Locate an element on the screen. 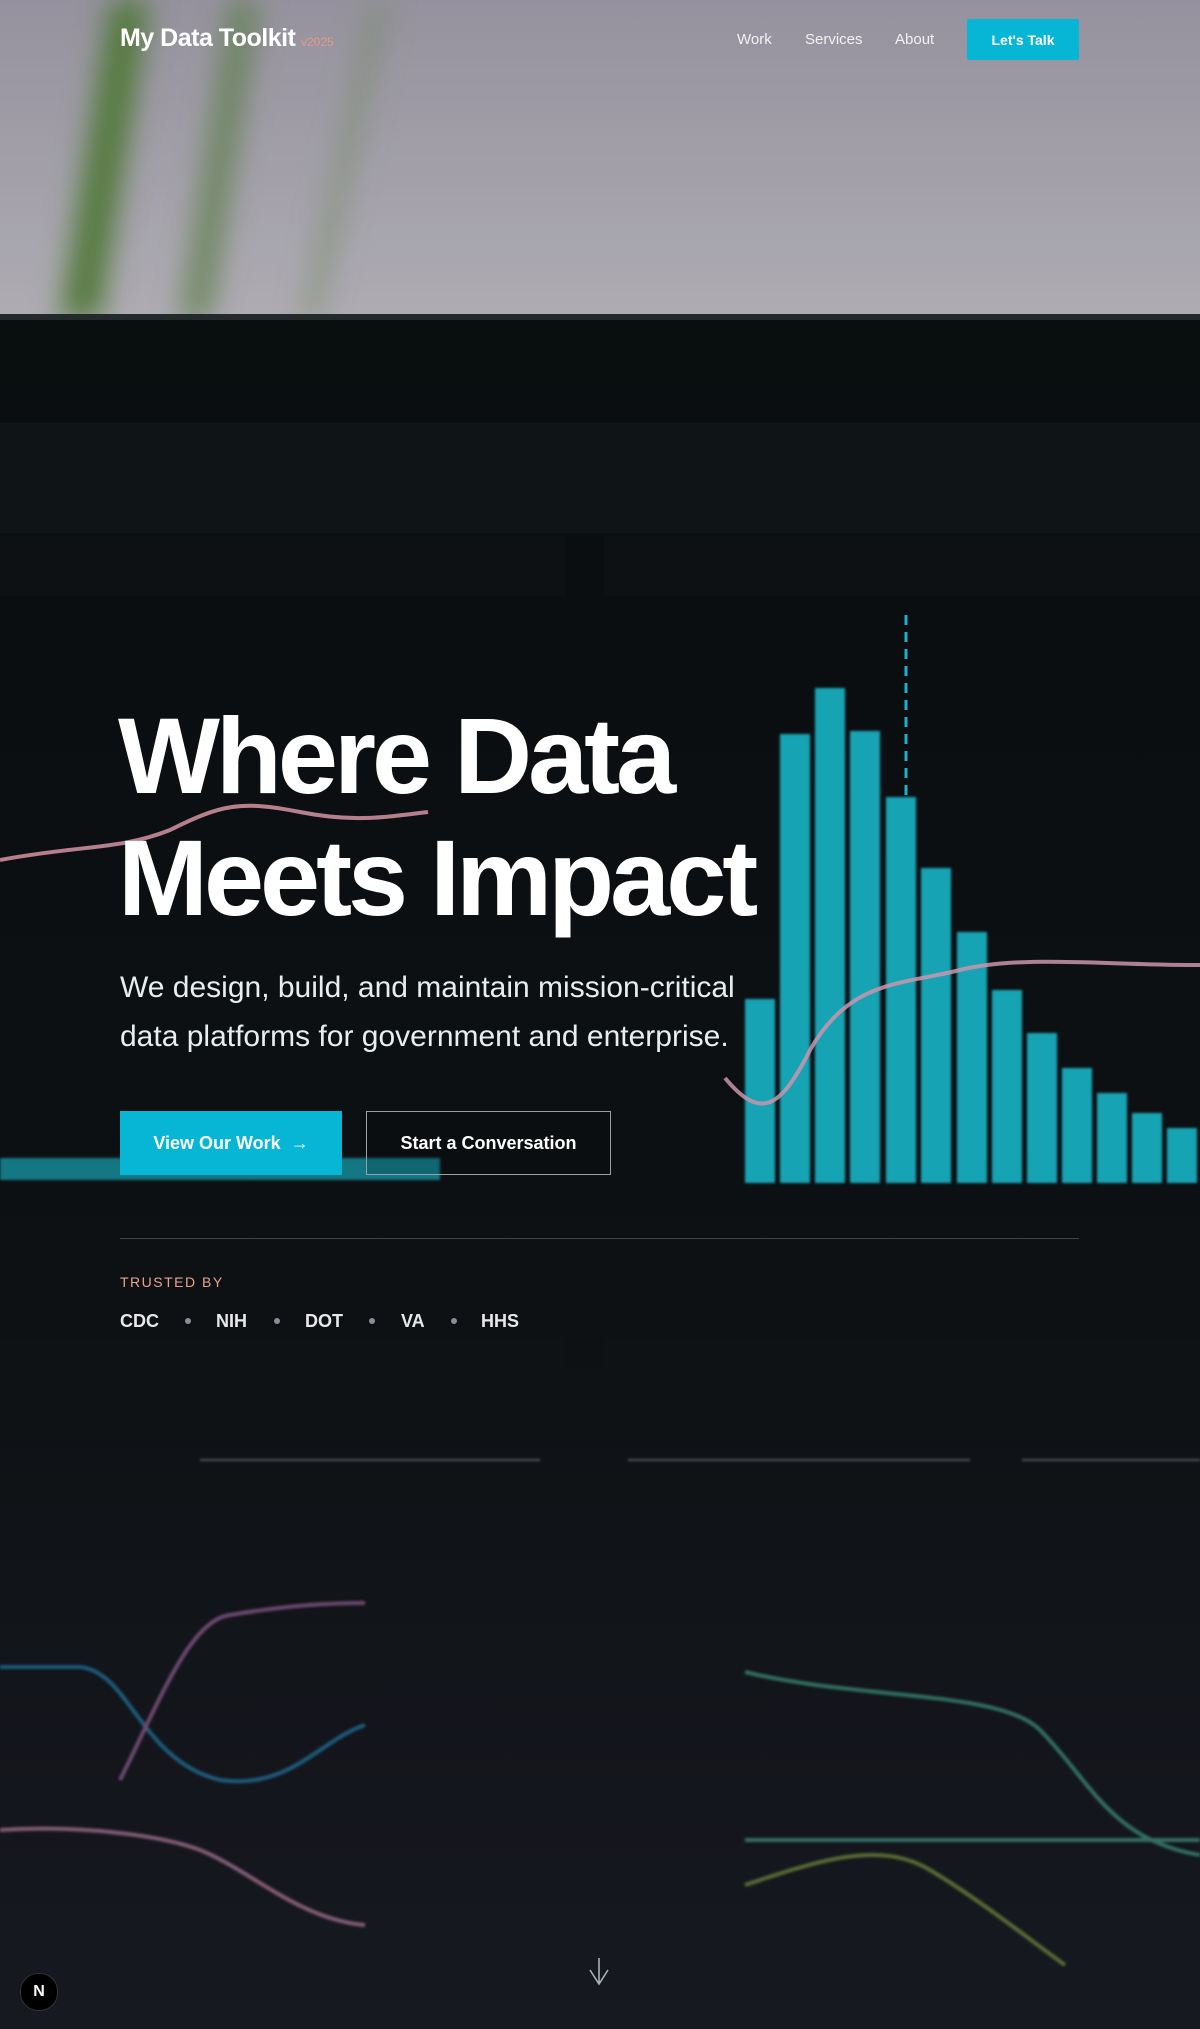 The height and width of the screenshot is (2029, 1200). button-label: View Our Work is located at coordinates (217, 1142).